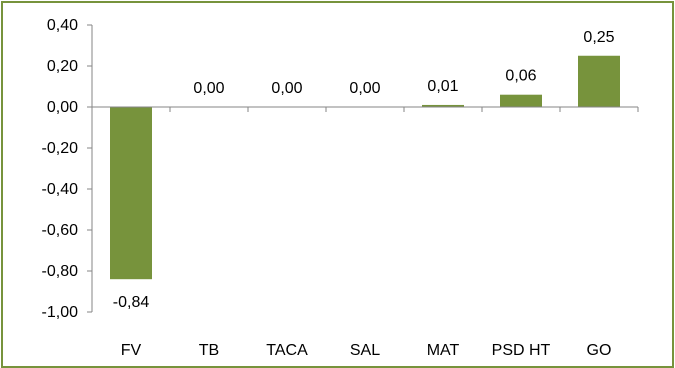 This screenshot has width=675, height=368. I want to click on y-tick-label: 0,40, so click(62, 25).